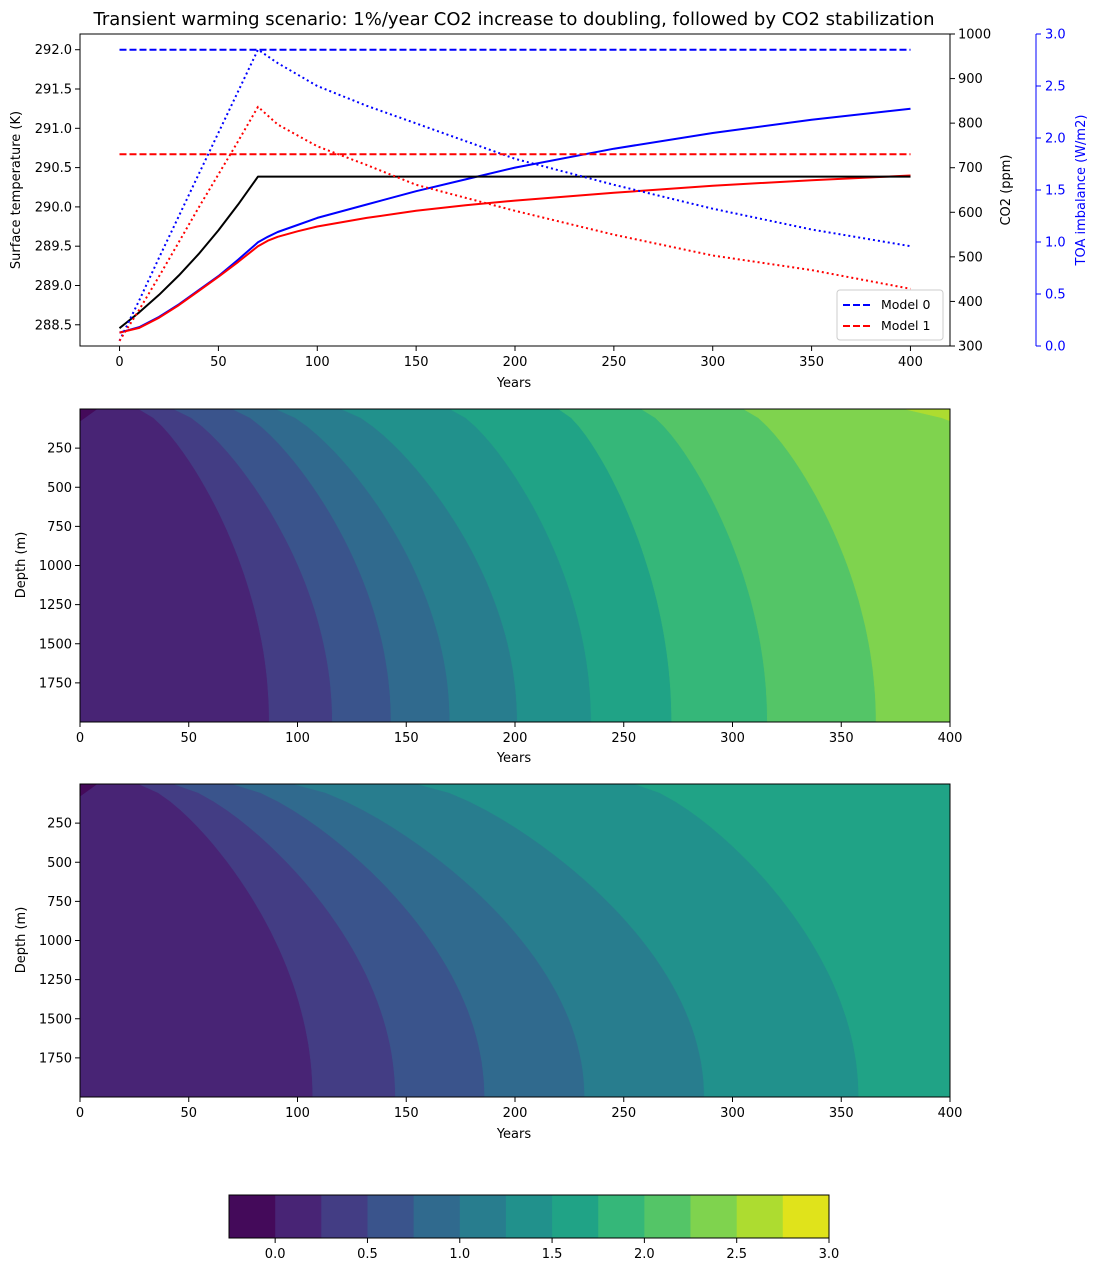 The height and width of the screenshot is (1271, 1097). I want to click on y-tick-label: 1000, so click(55, 941).